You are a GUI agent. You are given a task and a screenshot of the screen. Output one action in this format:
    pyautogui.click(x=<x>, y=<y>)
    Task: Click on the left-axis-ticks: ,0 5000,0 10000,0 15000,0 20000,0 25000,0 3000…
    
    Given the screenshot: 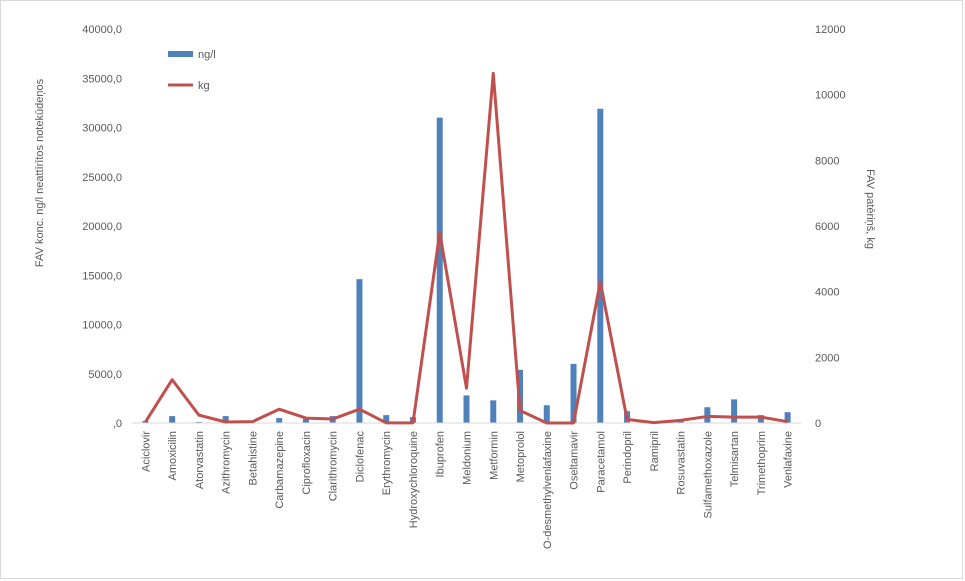 What is the action you would take?
    pyautogui.click(x=102, y=227)
    